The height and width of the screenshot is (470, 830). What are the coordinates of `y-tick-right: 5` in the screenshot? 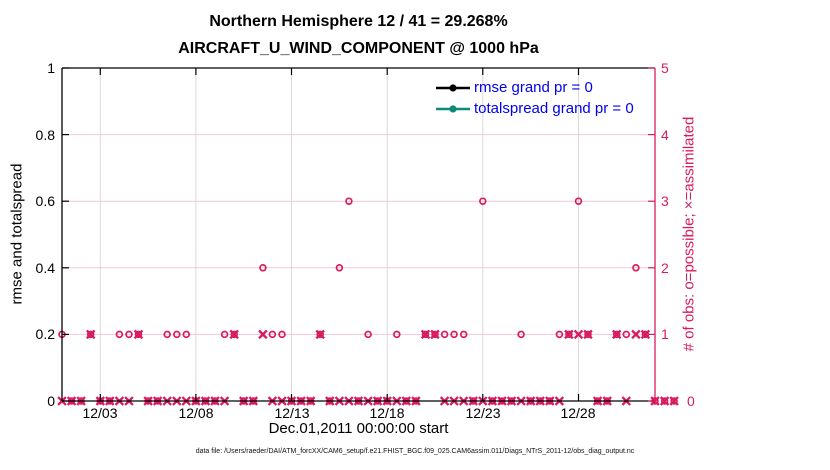 It's located at (665, 68).